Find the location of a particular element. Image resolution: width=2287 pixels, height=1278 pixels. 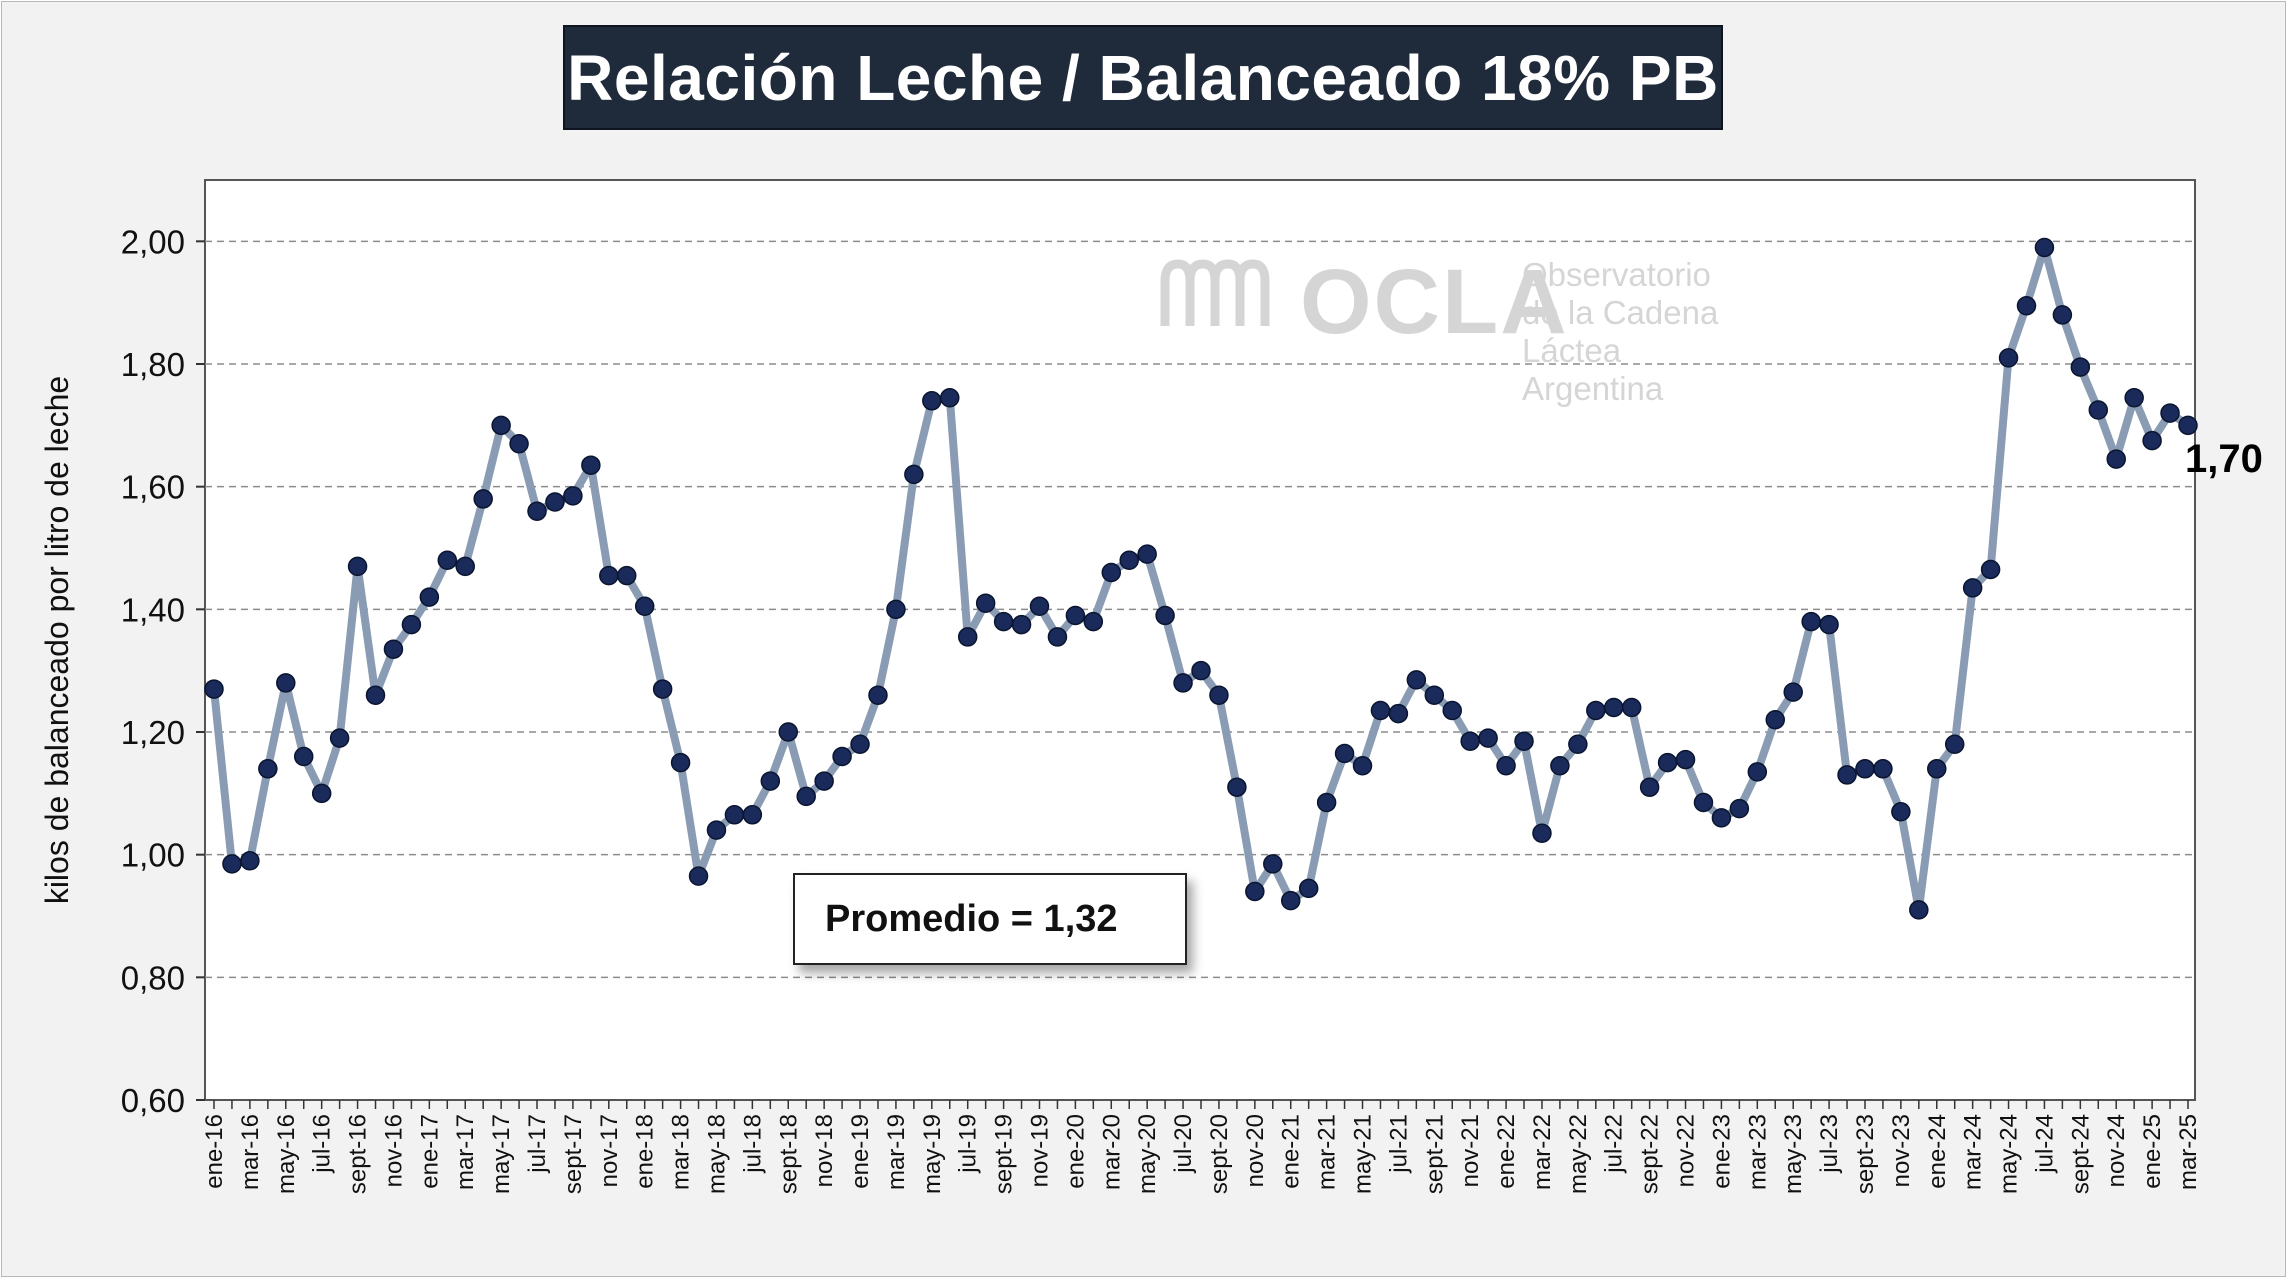

x-tick-label: nov-16 is located at coordinates (393, 1150).